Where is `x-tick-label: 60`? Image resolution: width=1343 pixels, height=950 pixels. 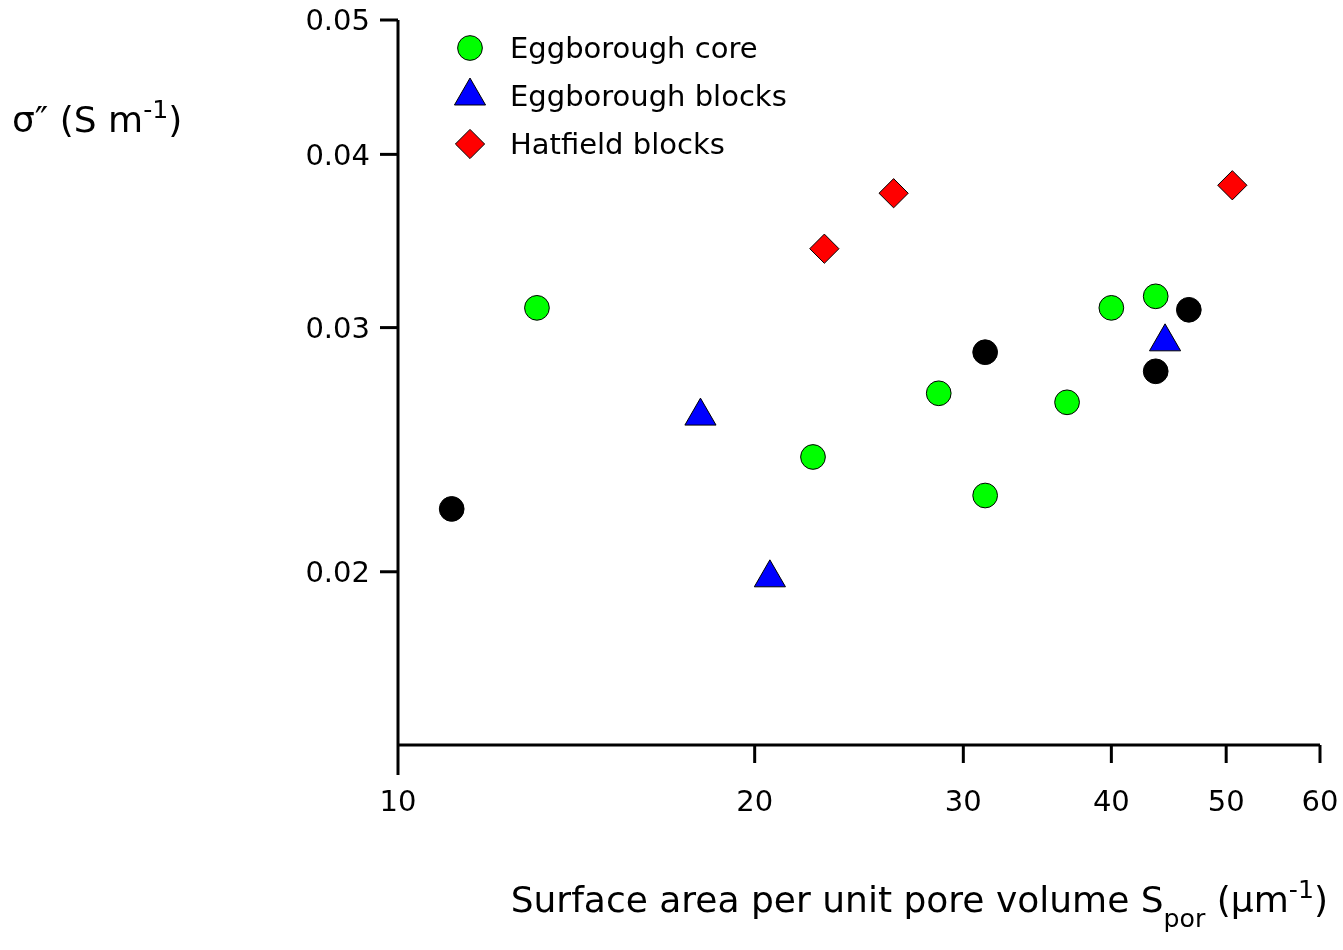
x-tick-label: 60 is located at coordinates (1320, 801).